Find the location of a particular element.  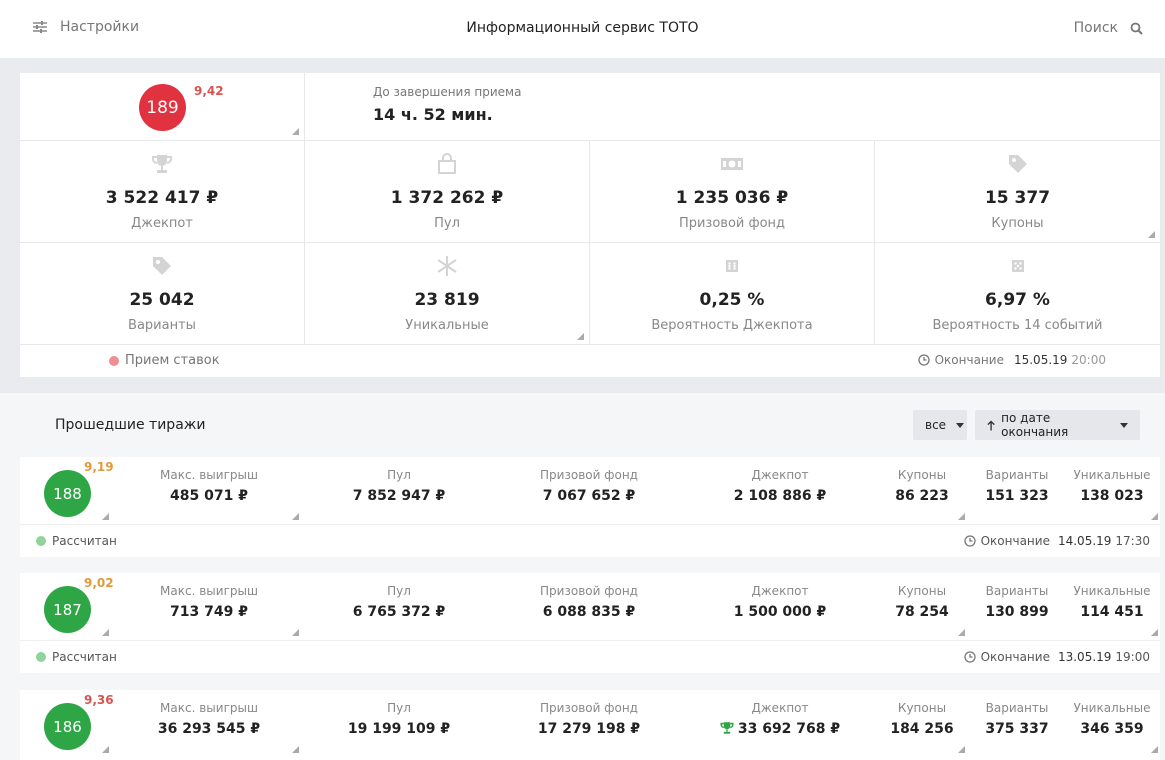

settings-button: Настройки is located at coordinates (85, 27).